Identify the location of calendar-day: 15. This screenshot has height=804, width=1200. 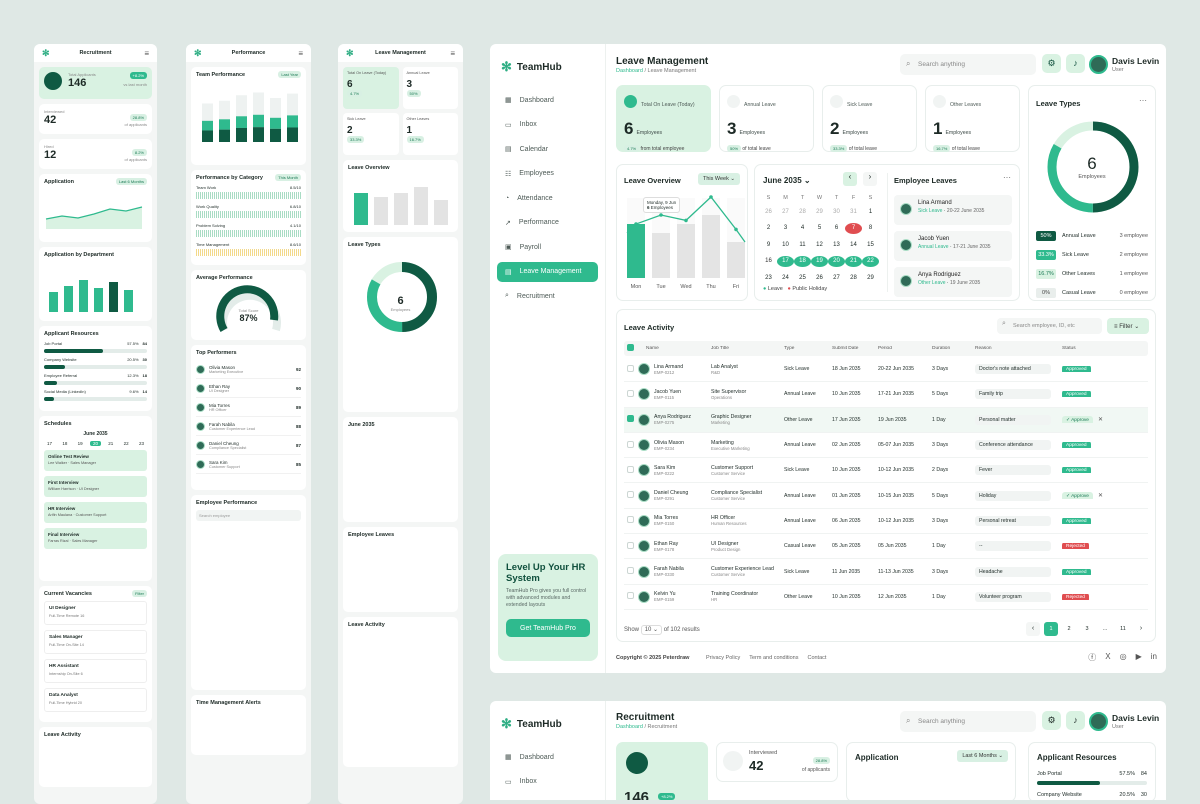
(870, 244).